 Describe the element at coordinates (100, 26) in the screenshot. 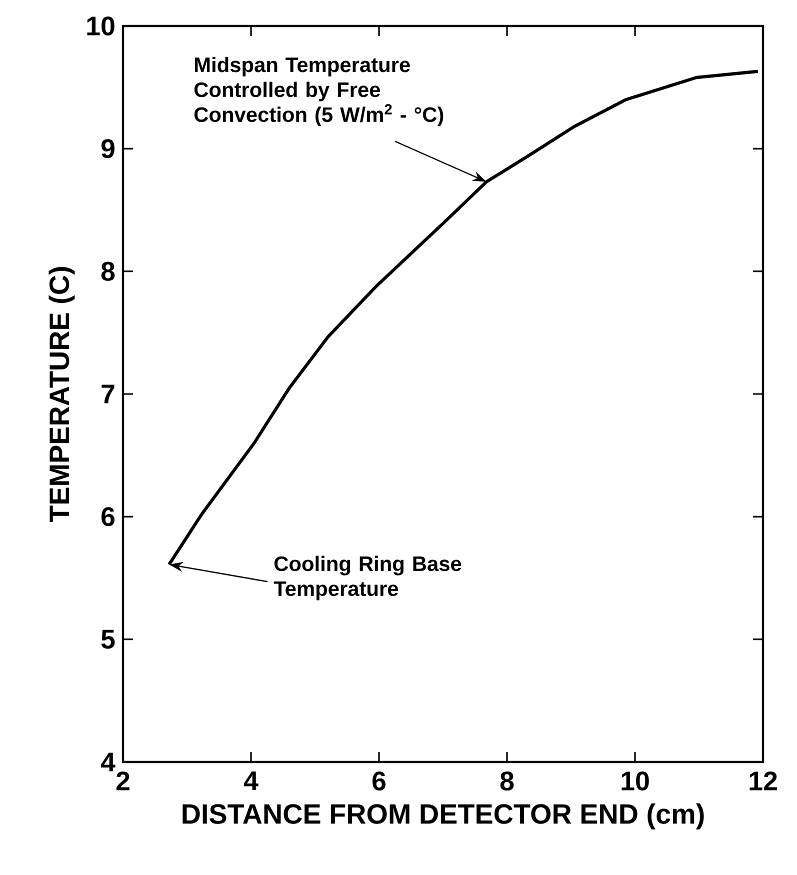

I see `y-tick-label: 10` at that location.